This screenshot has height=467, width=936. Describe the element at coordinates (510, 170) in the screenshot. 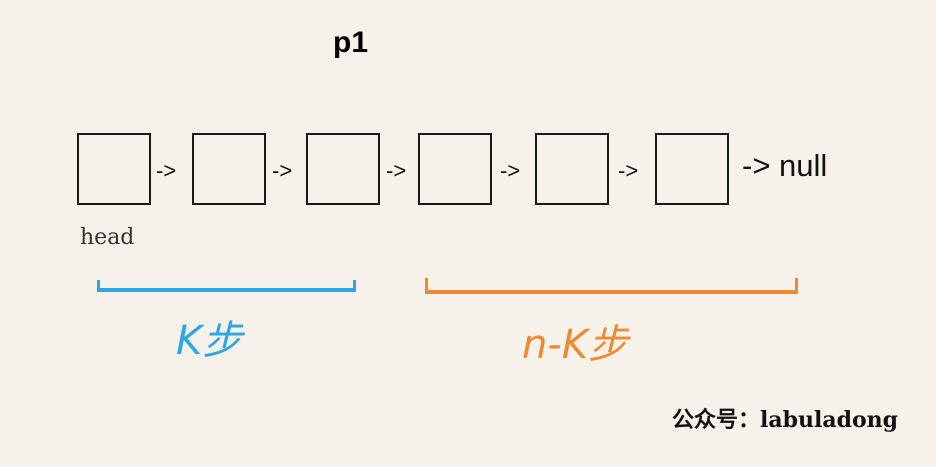

I see `arrow-4: ->` at that location.